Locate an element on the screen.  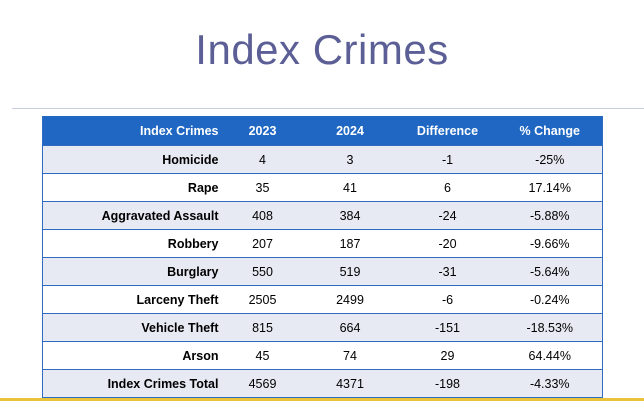
cell-year-2024: 3 is located at coordinates (350, 159).